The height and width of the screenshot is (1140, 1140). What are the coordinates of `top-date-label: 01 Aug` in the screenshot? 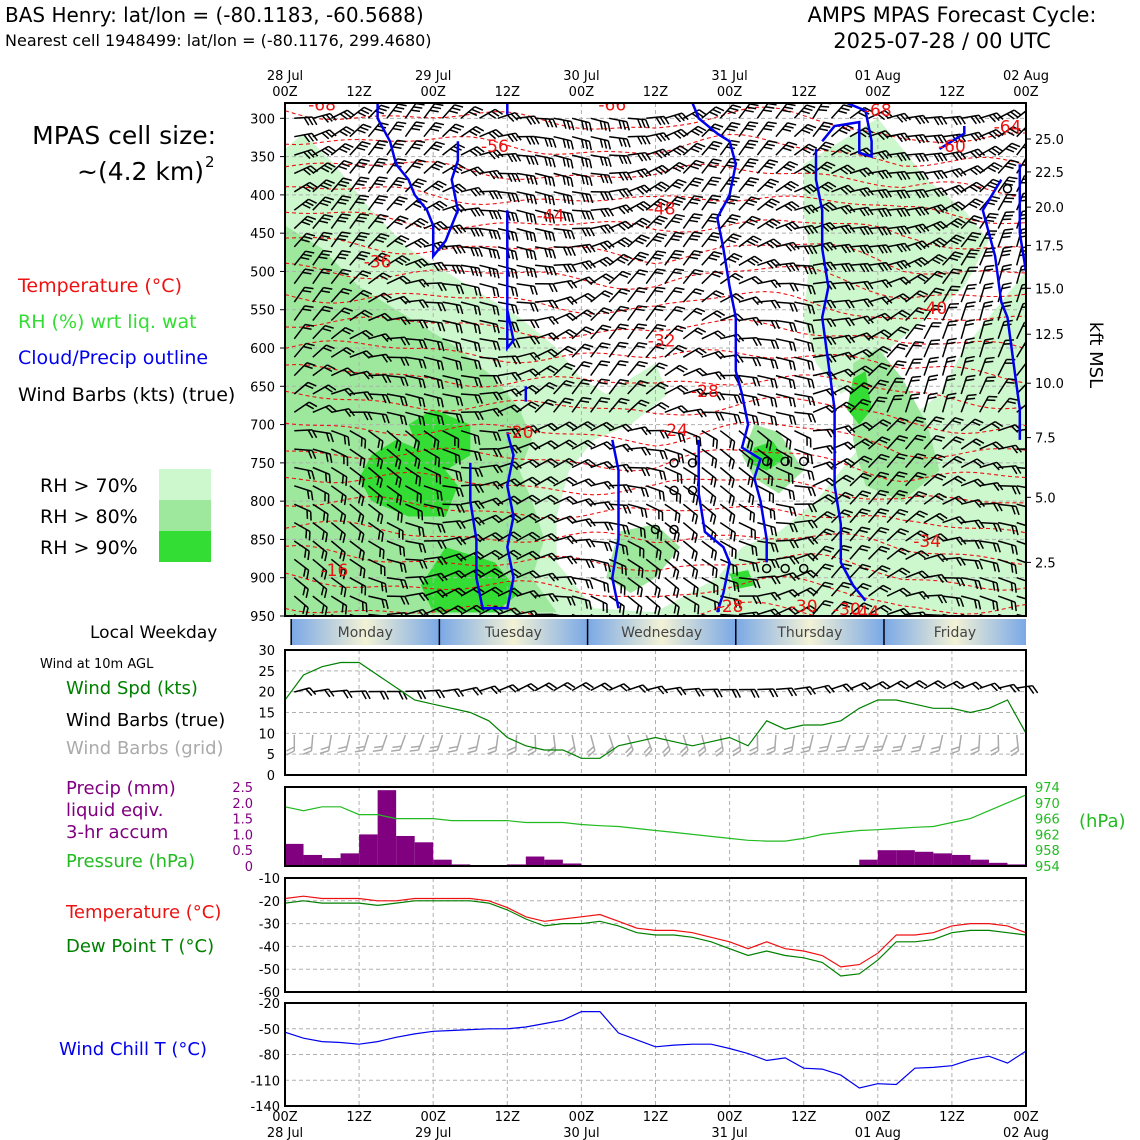 It's located at (878, 76).